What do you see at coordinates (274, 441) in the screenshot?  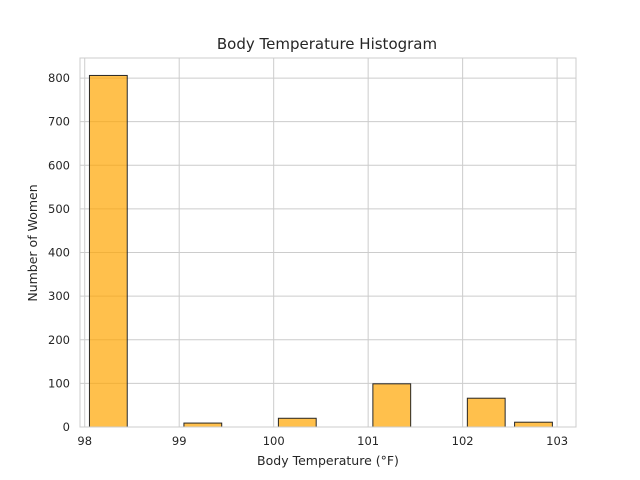 I see `x-tick-label: 100` at bounding box center [274, 441].